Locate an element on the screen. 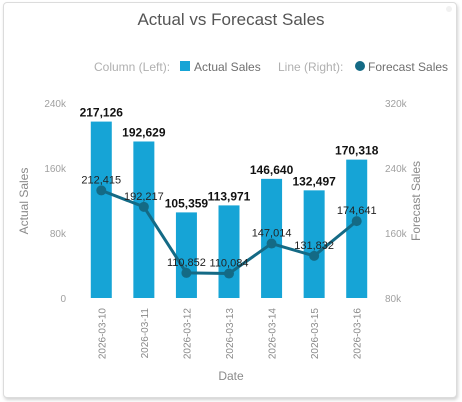 The width and height of the screenshot is (462, 402). y-right-tick-label: 240k is located at coordinates (396, 169).